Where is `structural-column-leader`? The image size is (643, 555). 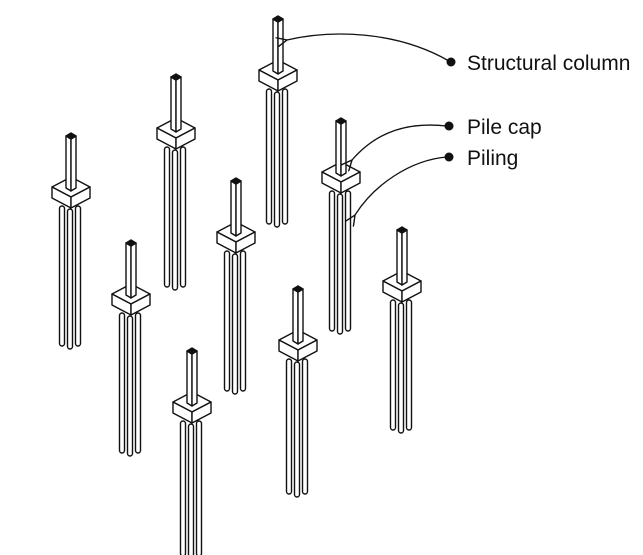 structural-column-leader is located at coordinates (368, 47).